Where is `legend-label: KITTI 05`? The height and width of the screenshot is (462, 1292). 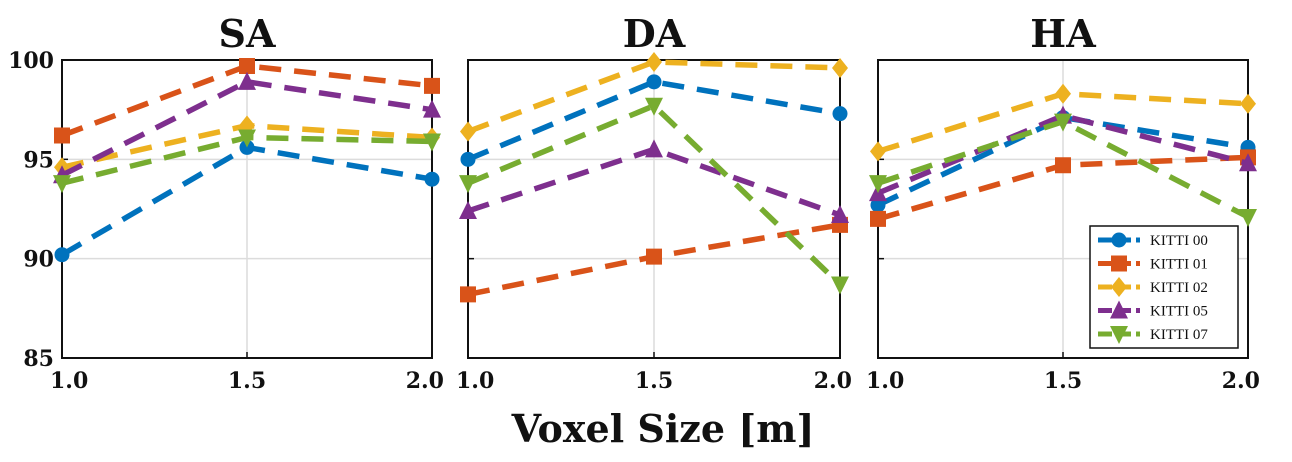 legend-label: KITTI 05 is located at coordinates (1179, 312).